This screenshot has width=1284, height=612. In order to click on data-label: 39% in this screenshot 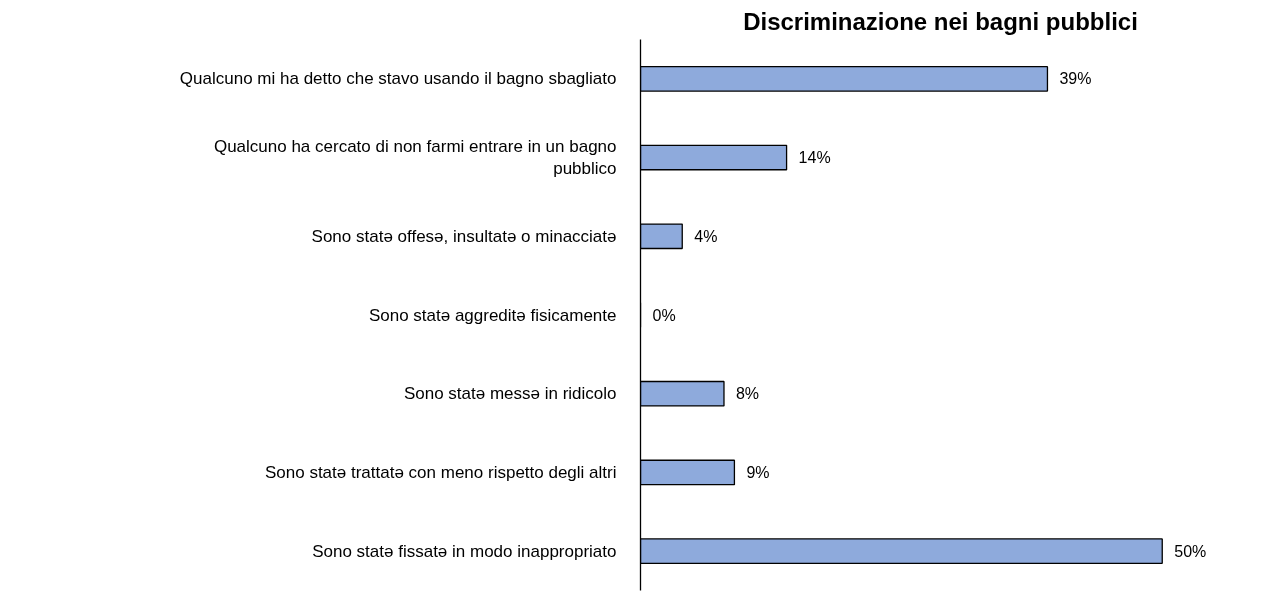, I will do `click(1075, 79)`.